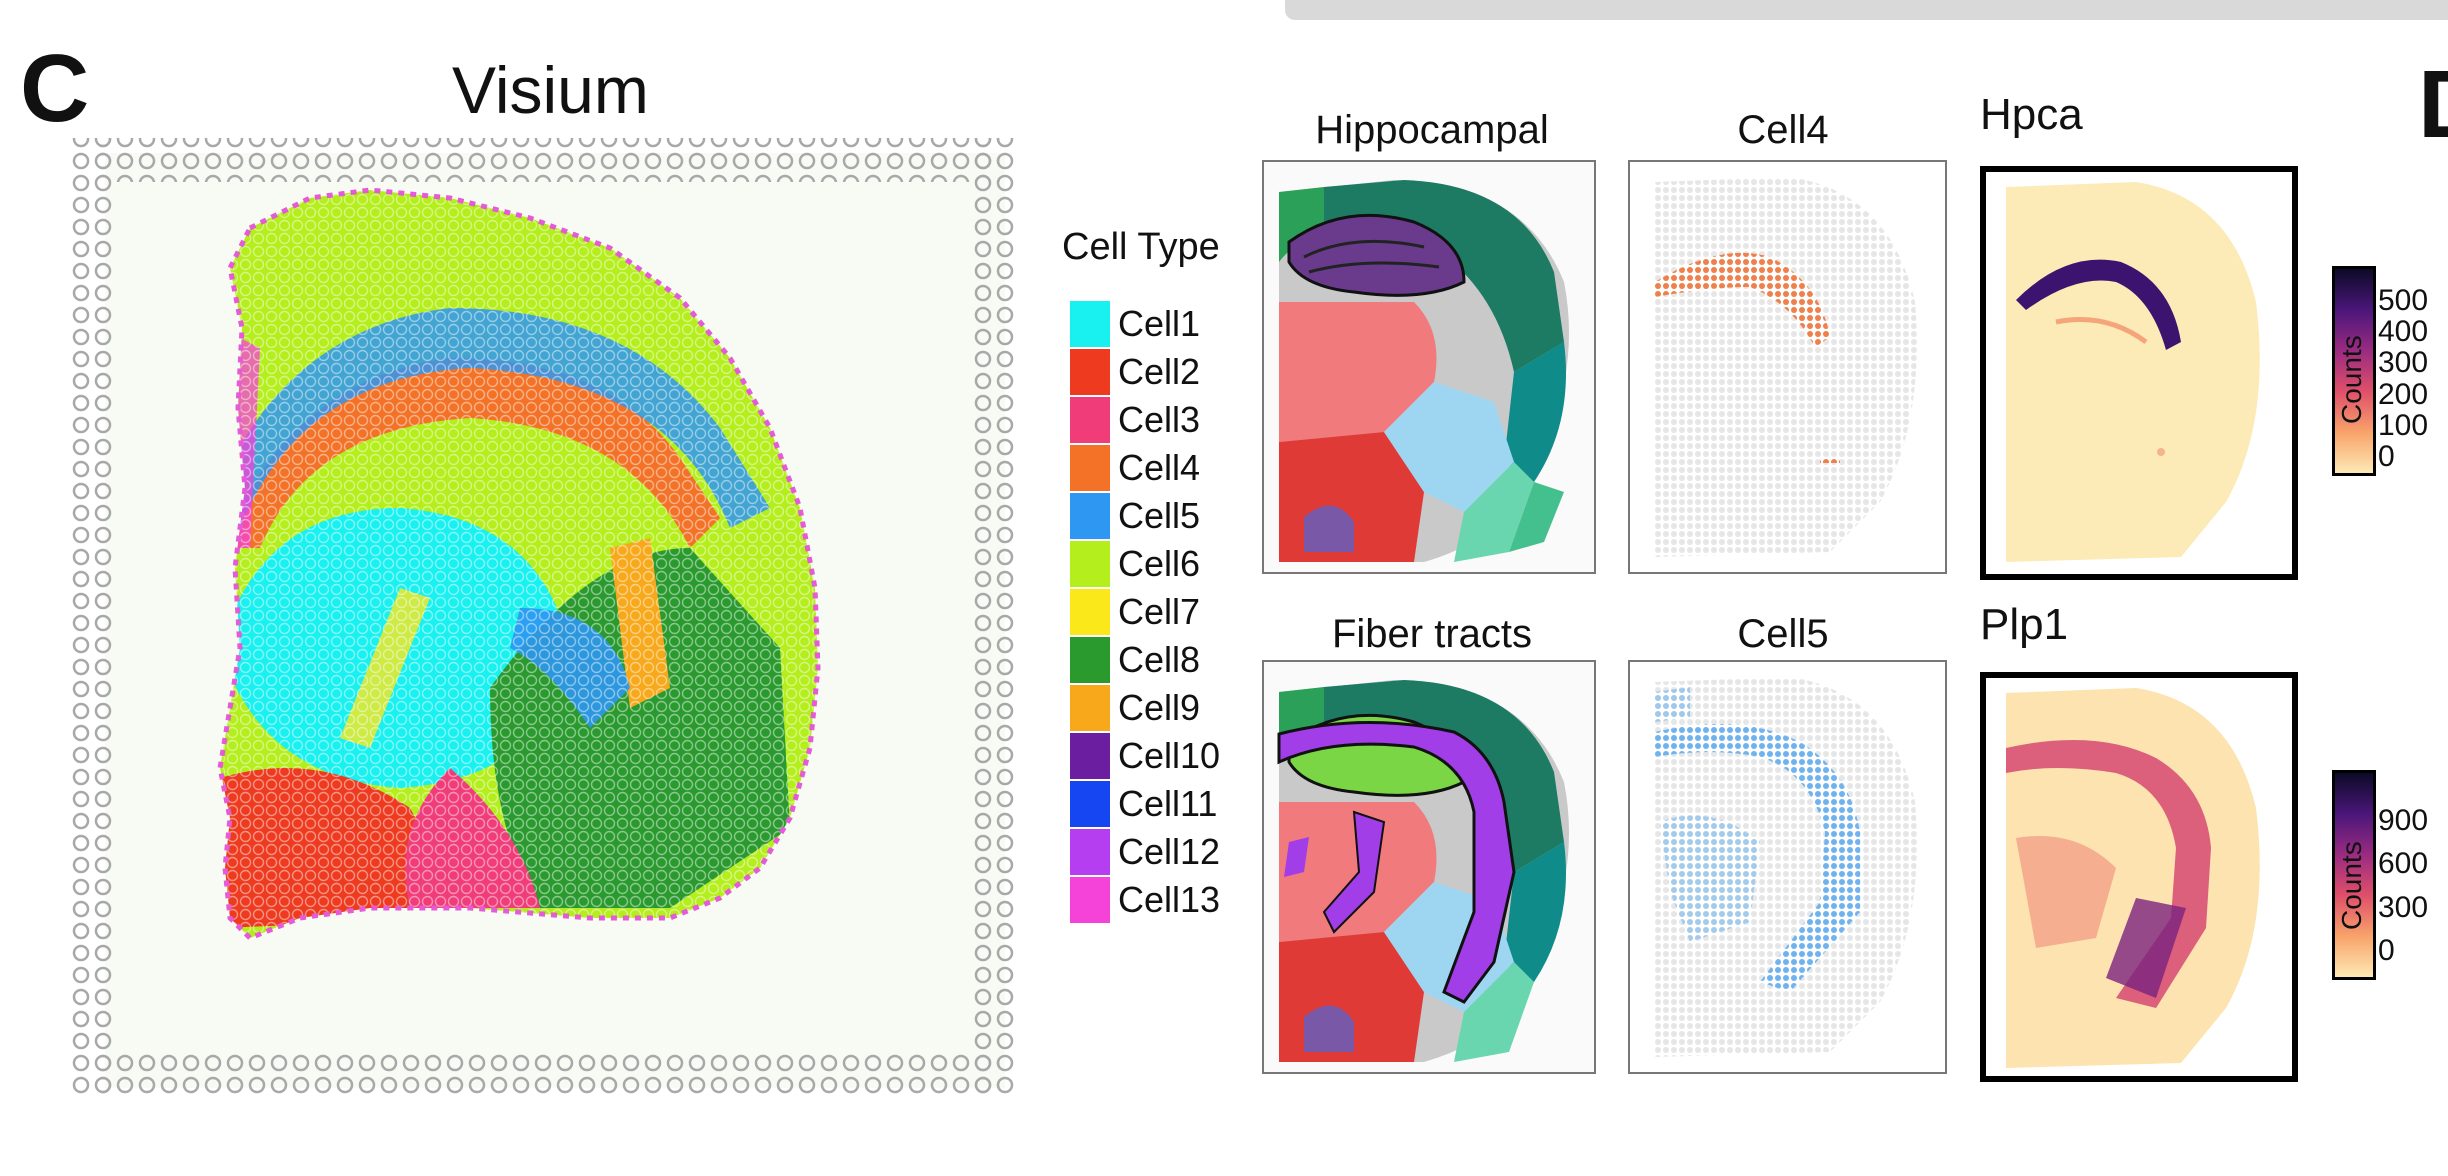 The width and height of the screenshot is (2448, 1176). Describe the element at coordinates (1423, 871) in the screenshot. I see `fiber-tracts-atlas-drawing` at that location.